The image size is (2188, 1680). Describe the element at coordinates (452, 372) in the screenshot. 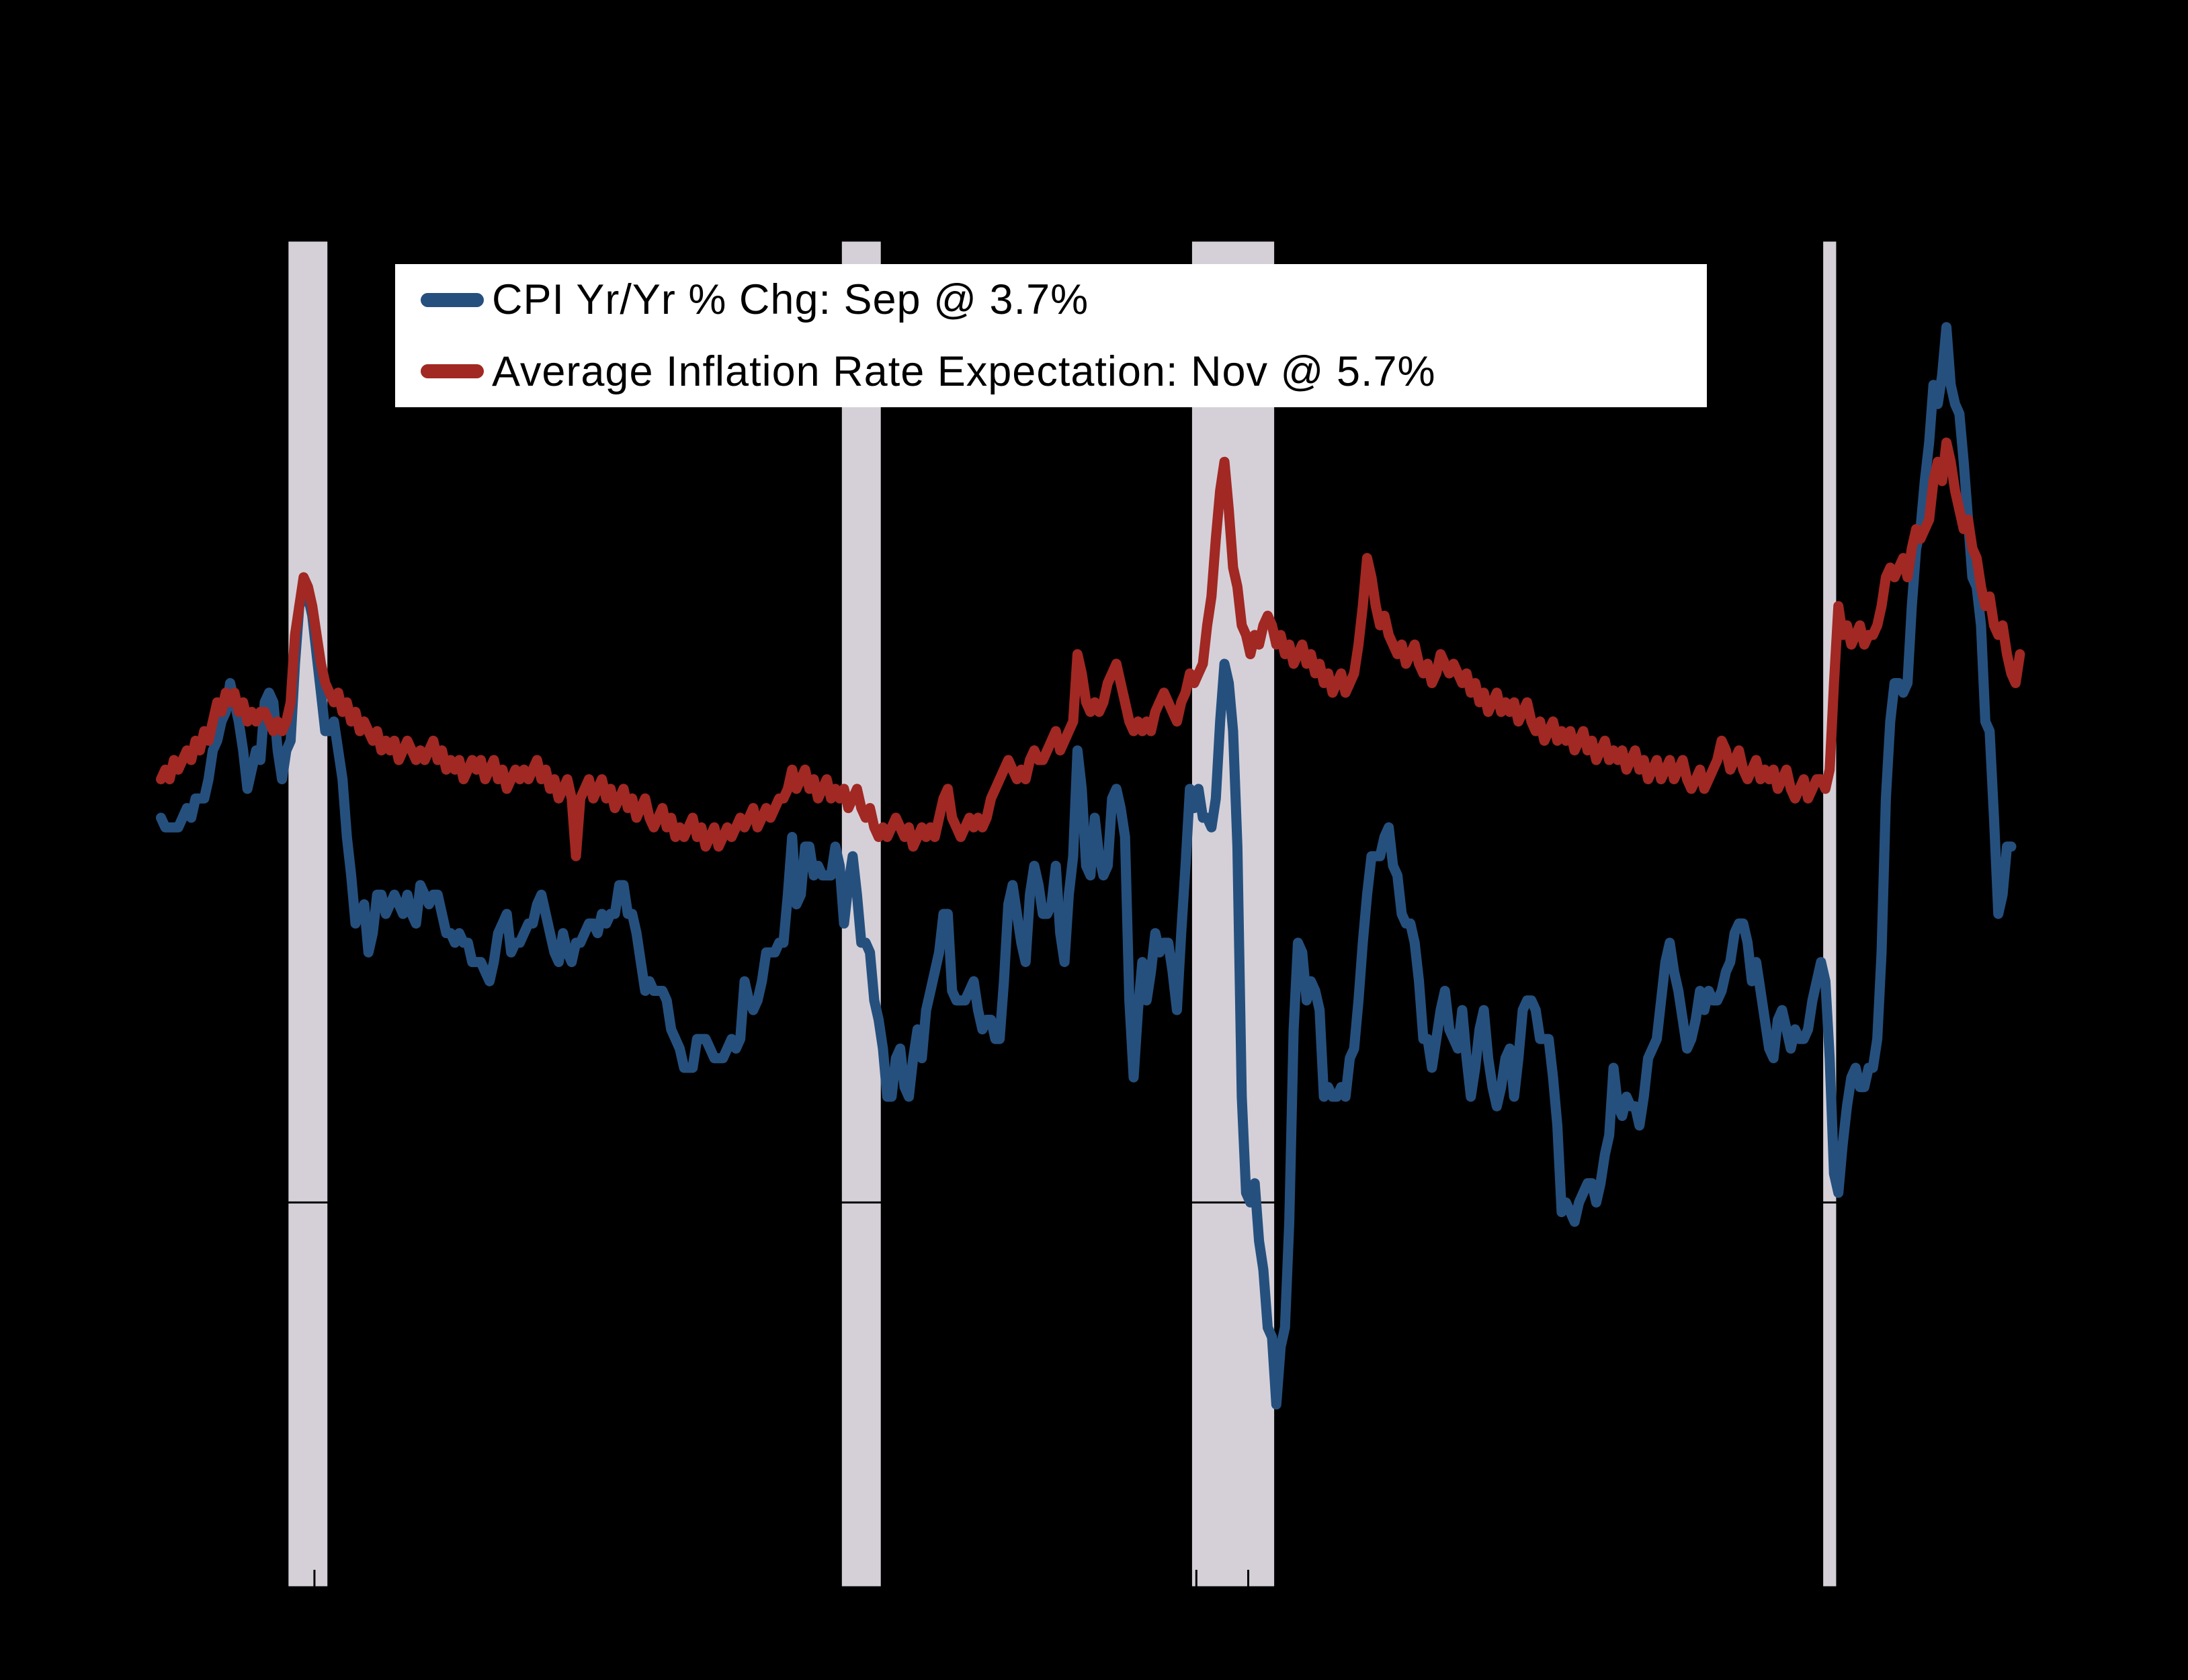

I see `expectation-line-swatch-icon` at that location.